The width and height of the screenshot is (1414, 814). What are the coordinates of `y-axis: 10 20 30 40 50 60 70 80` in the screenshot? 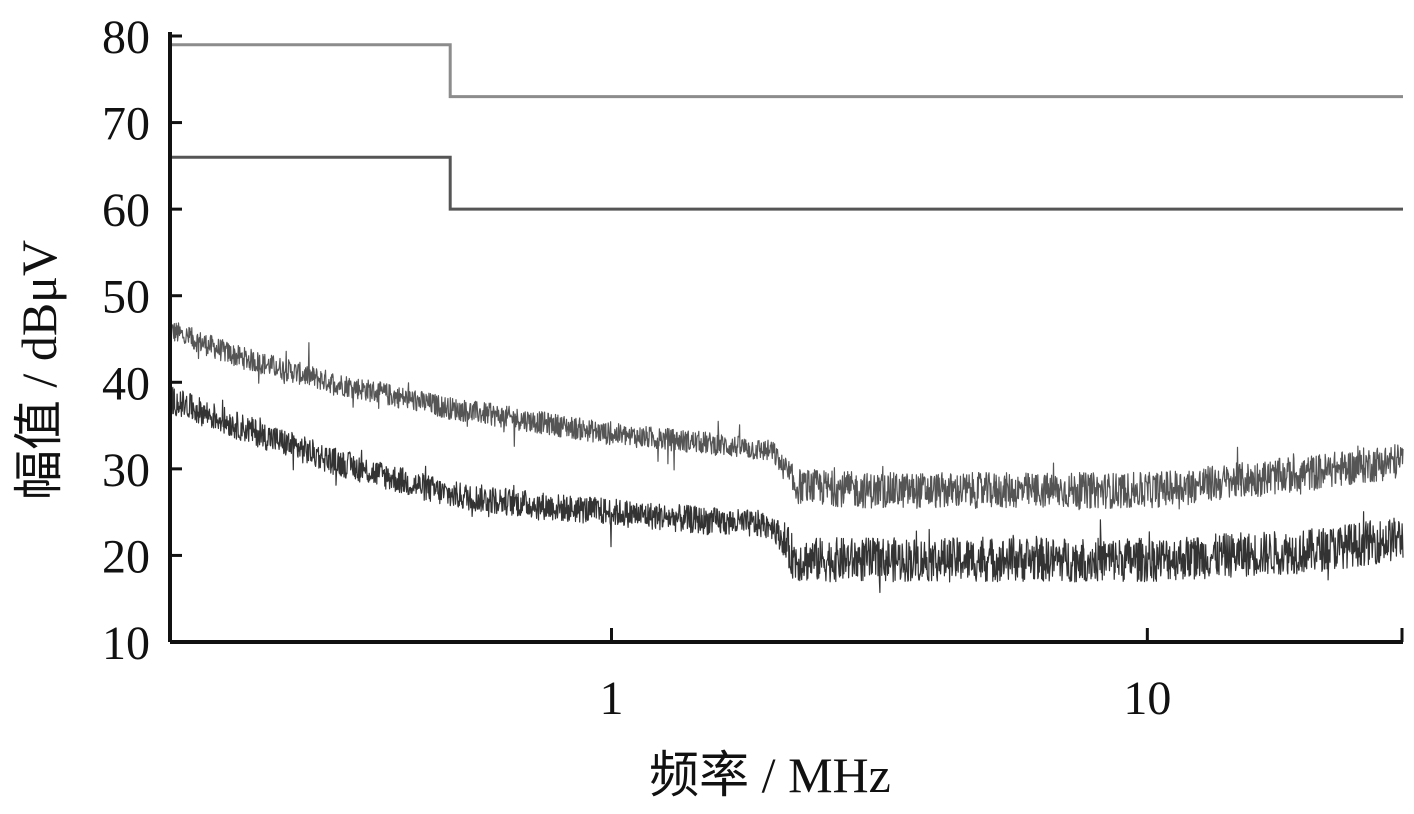 It's located at (142, 340).